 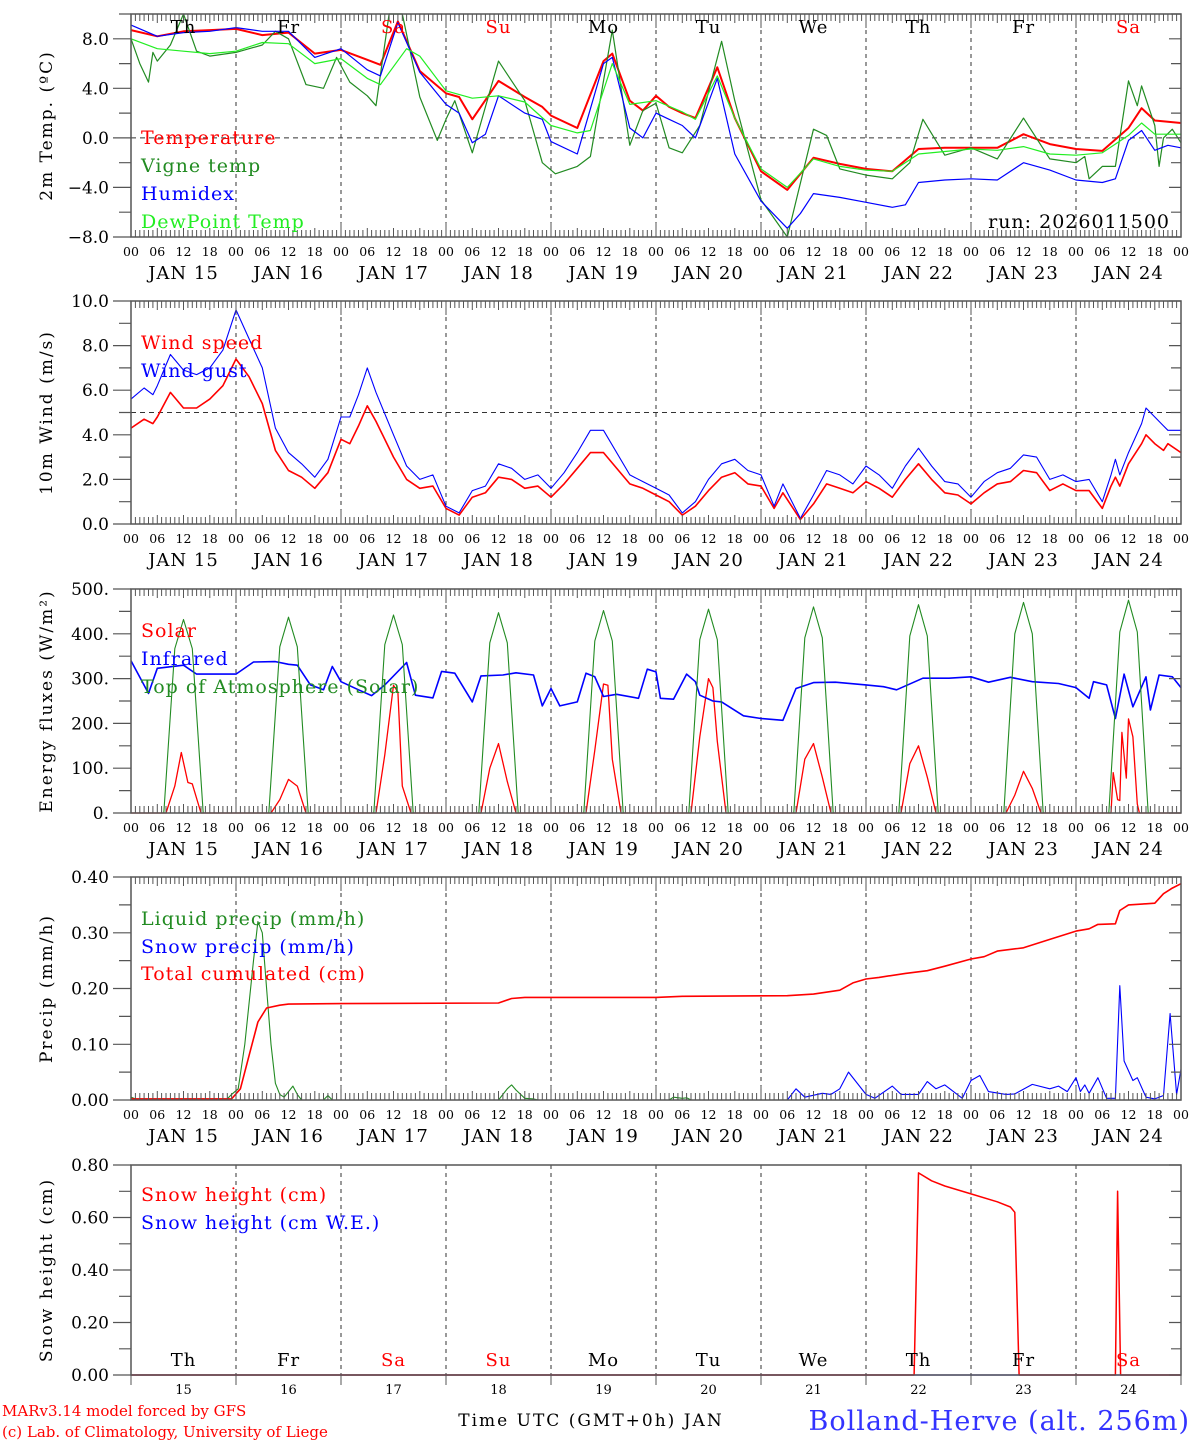 I want to click on y-tick-label: 200., so click(x=90, y=724).